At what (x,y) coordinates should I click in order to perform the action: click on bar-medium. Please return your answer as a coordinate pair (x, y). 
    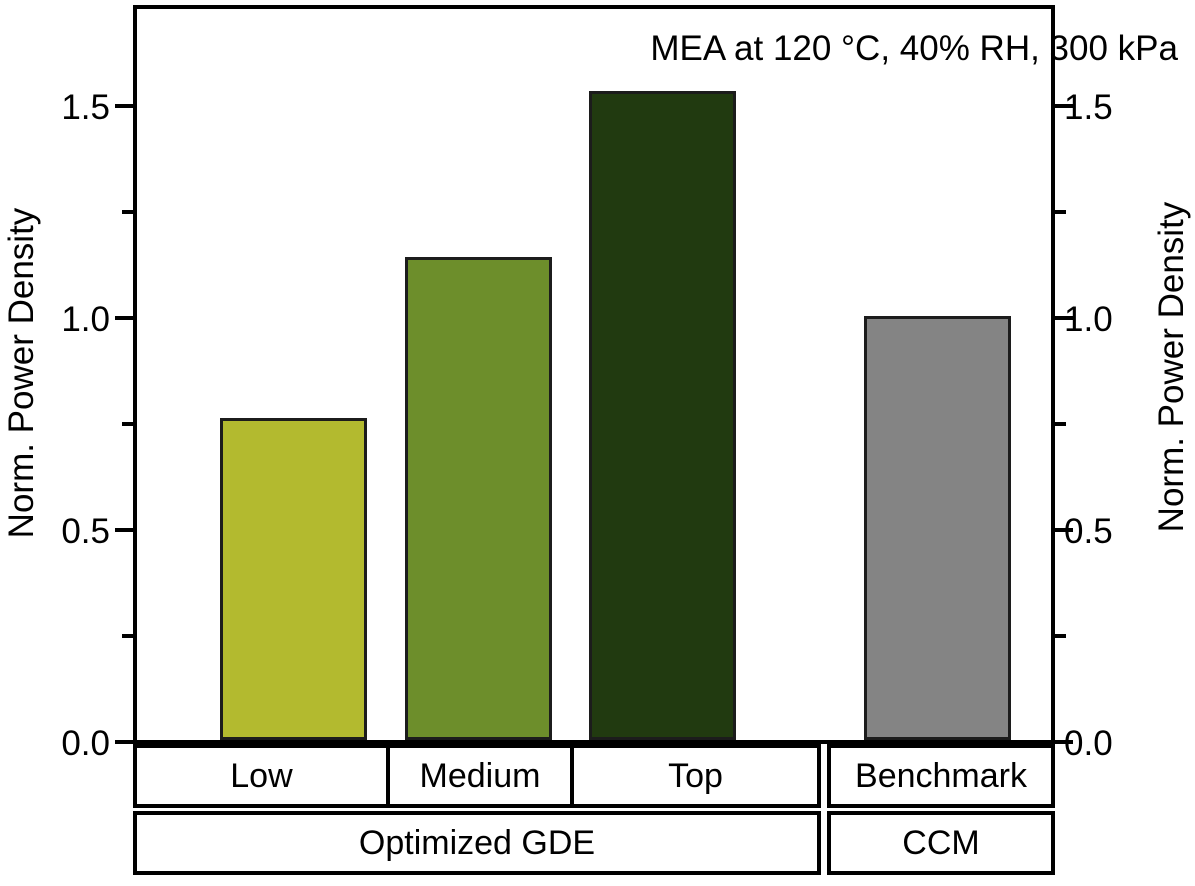
    Looking at the image, I should click on (478, 498).